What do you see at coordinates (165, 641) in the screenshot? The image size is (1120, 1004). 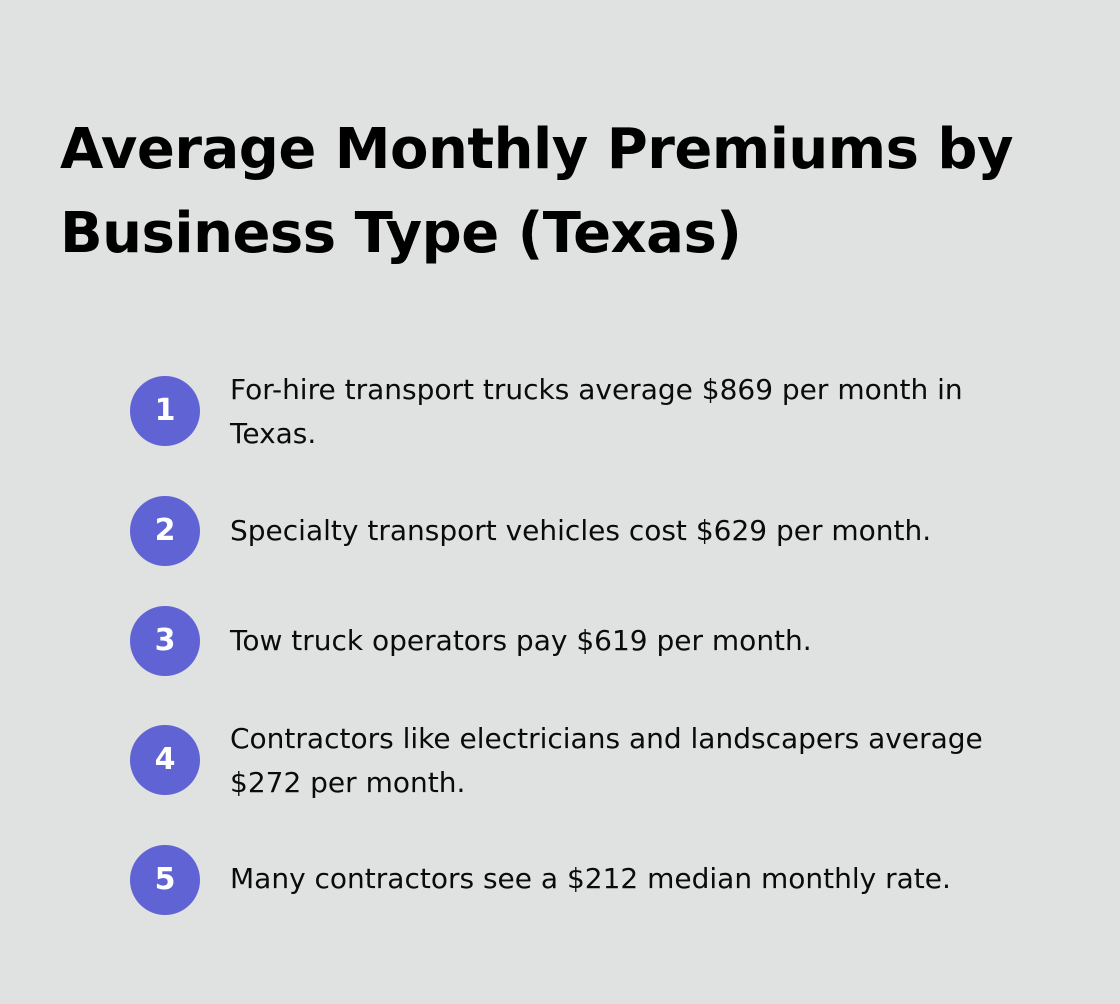 I see `number-badge: 3` at bounding box center [165, 641].